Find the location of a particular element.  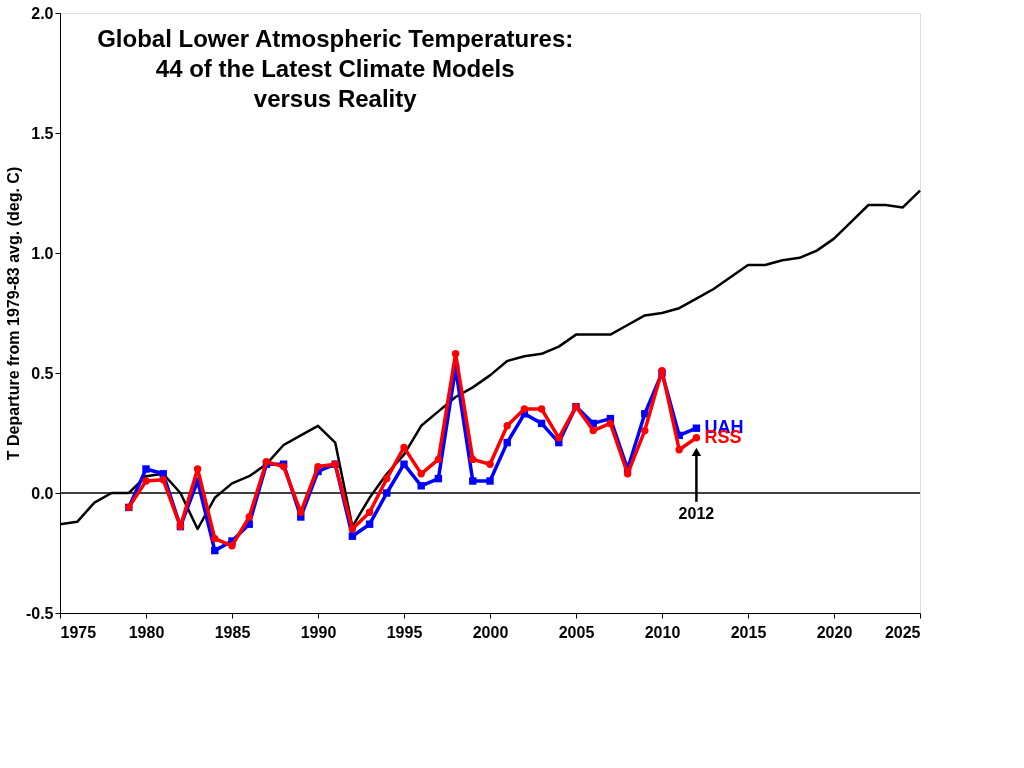

text: Global Lower Atmospheric Temperatures: 44 of the Latest Climate Models versus Reality is located at coordinates (335, 68).